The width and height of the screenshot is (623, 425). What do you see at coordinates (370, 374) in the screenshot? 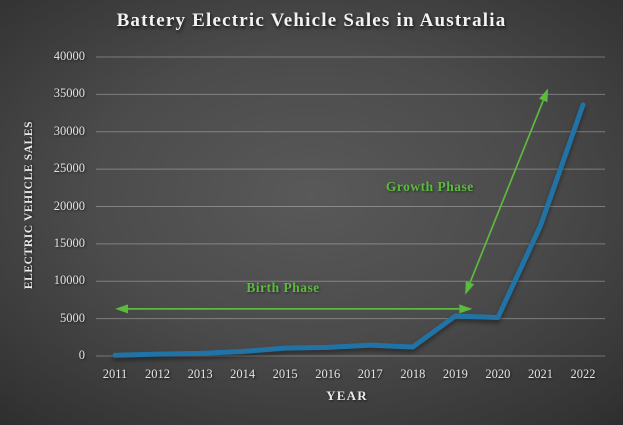
I see `x-tick-label: 2017` at bounding box center [370, 374].